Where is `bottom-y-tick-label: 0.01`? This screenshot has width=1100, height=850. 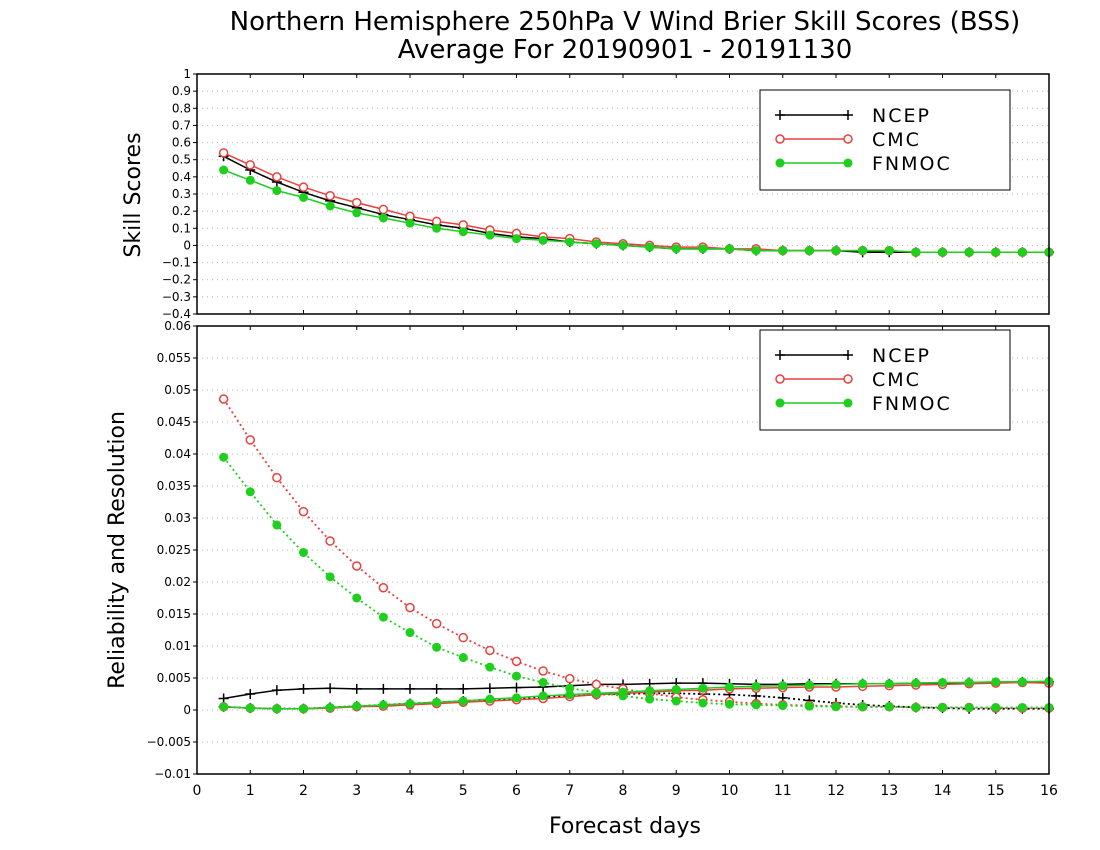
bottom-y-tick-label: 0.01 is located at coordinates (177, 646).